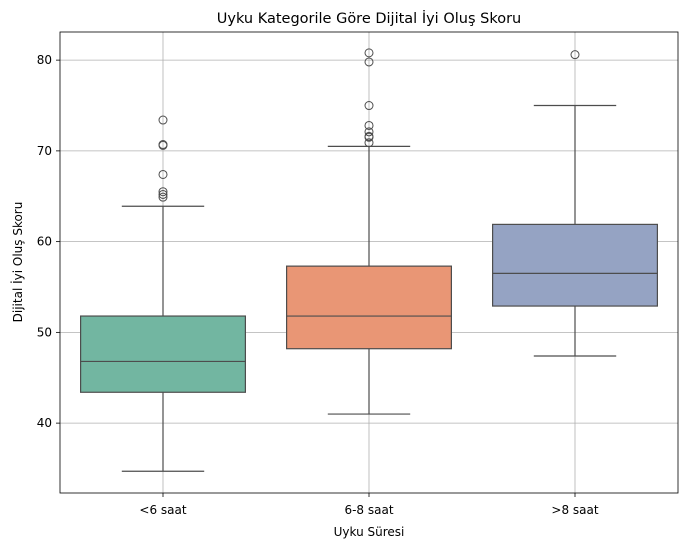 The width and height of the screenshot is (688, 547). I want to click on x-axis-label: Uyku Süresi, so click(369, 532).